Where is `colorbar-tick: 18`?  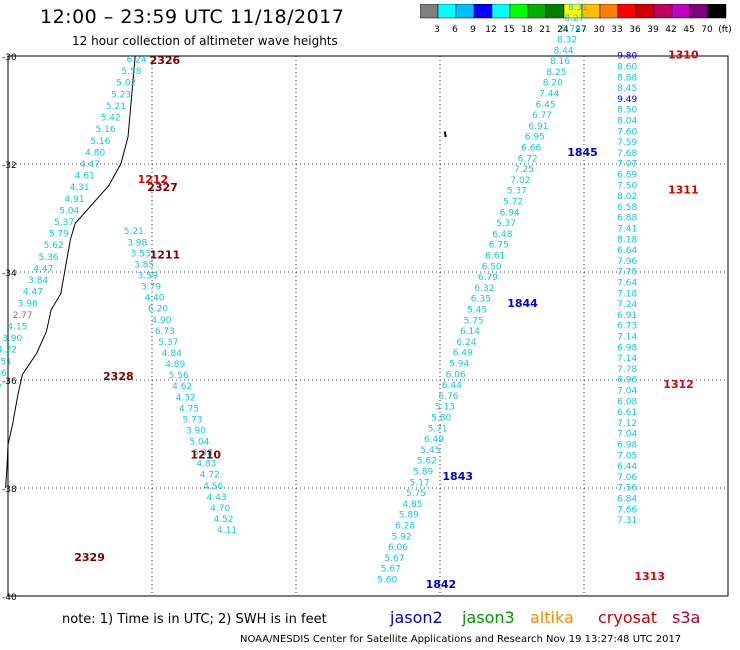
colorbar-tick: 18 is located at coordinates (527, 30).